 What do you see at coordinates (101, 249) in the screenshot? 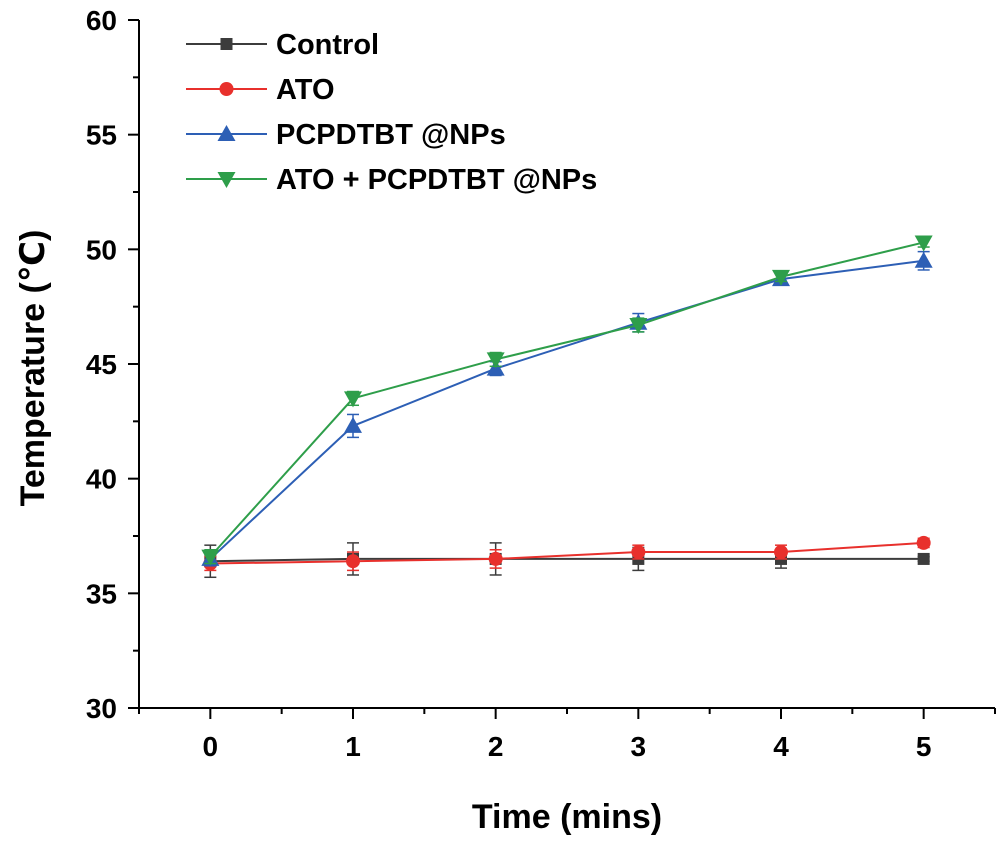
I see `y-tick-label: 50` at bounding box center [101, 249].